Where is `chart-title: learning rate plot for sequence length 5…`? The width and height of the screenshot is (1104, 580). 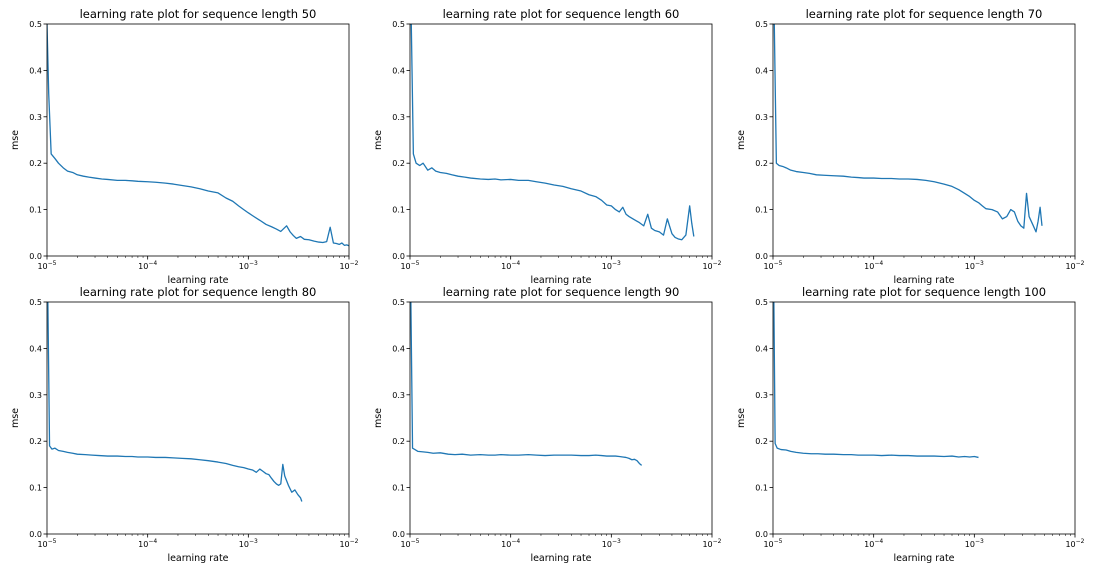
chart-title: learning rate plot for sequence length 5… is located at coordinates (198, 14).